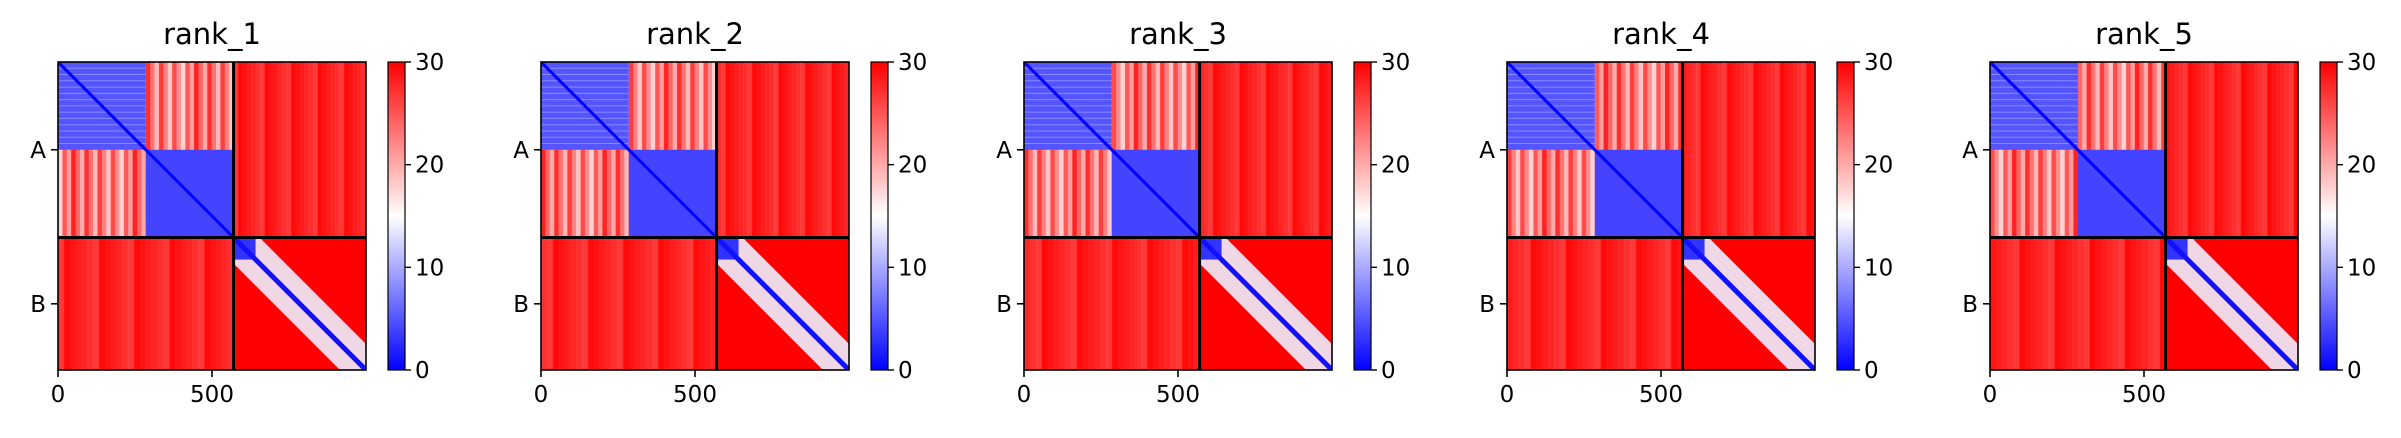  I want to click on panel-title: rank_4, so click(1661, 34).